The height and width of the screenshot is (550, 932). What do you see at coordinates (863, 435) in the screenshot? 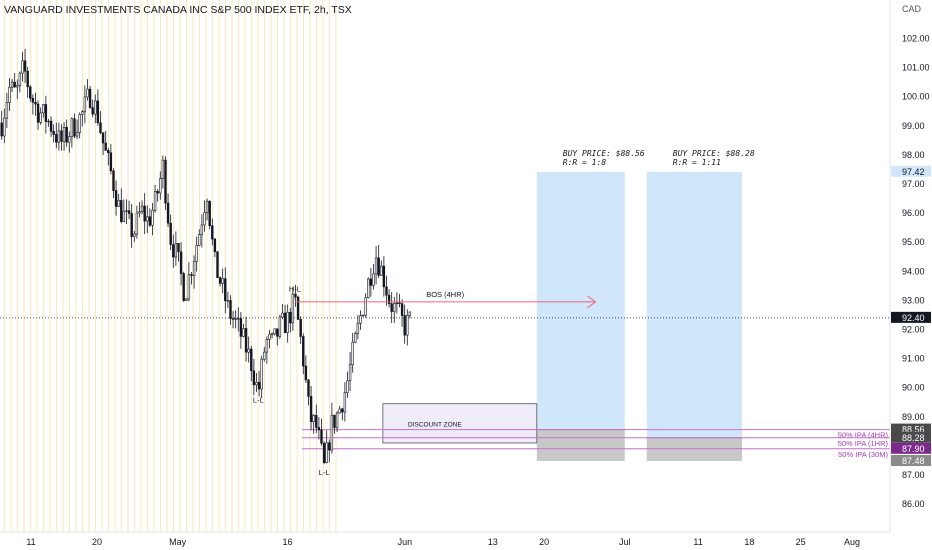
I see `ipa-level-label: 50% IPA (4HR)` at bounding box center [863, 435].